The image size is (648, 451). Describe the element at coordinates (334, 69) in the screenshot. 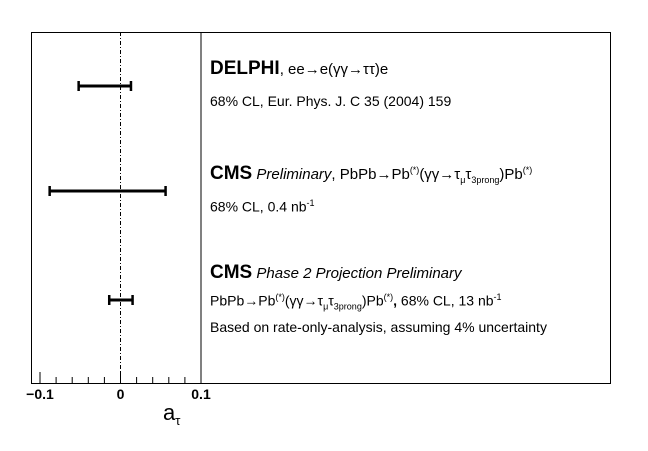

I see `entry-delphi-process: , ee→e(γγ→ττ)e` at that location.